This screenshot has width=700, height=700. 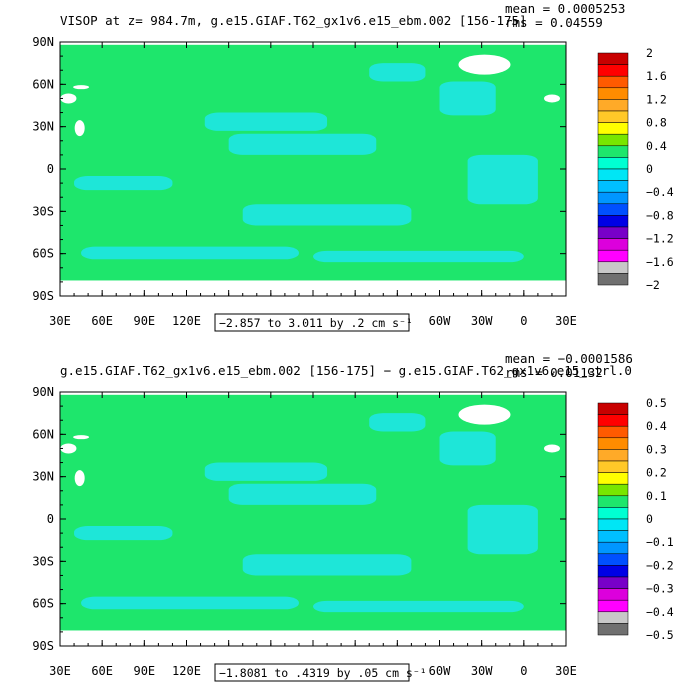 I want to click on colorbar-label: −0.2, so click(x=660, y=565).